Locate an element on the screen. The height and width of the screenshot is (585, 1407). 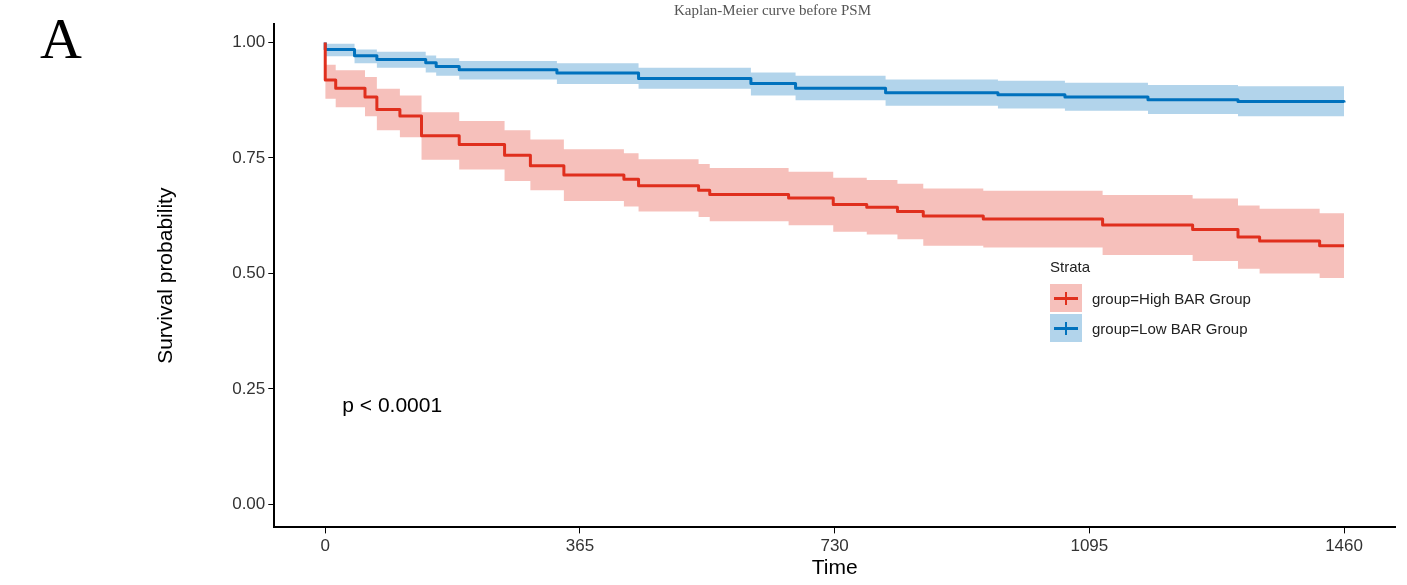
chart-title: Kaplan-Meier curve before PSM is located at coordinates (772, 9).